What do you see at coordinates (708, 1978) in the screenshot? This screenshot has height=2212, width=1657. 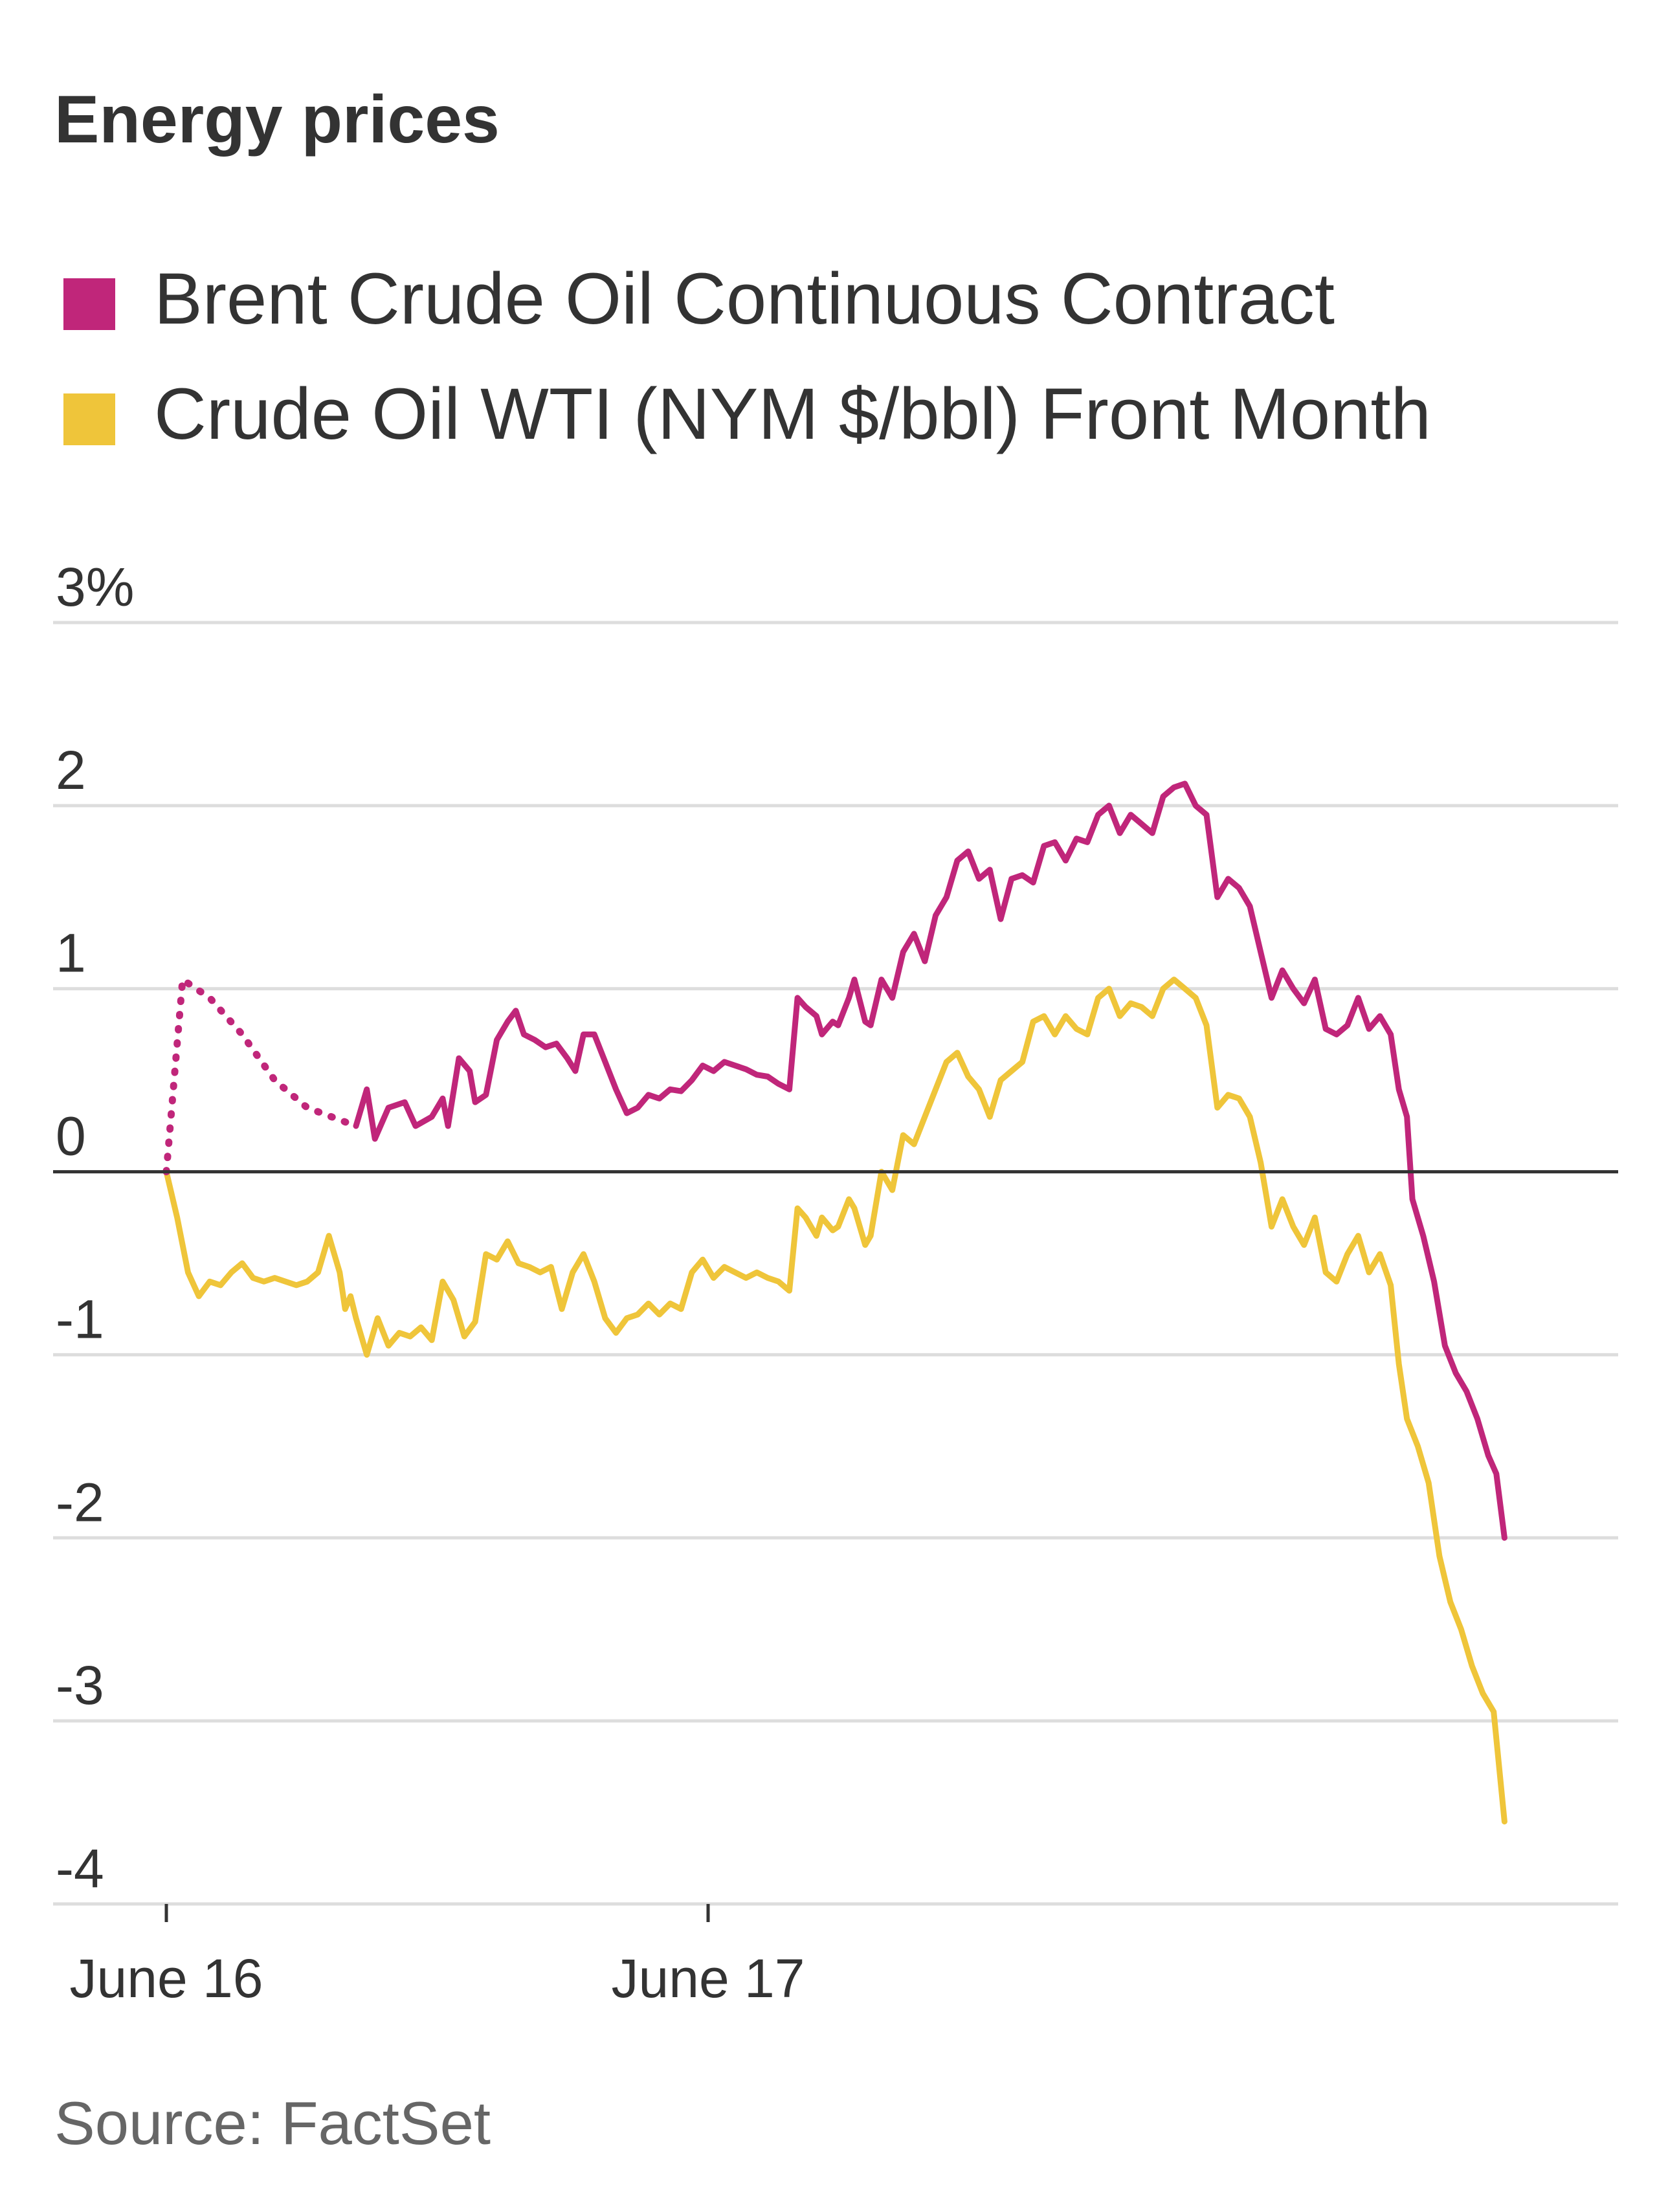 I see `x-tick-label: June 17` at bounding box center [708, 1978].